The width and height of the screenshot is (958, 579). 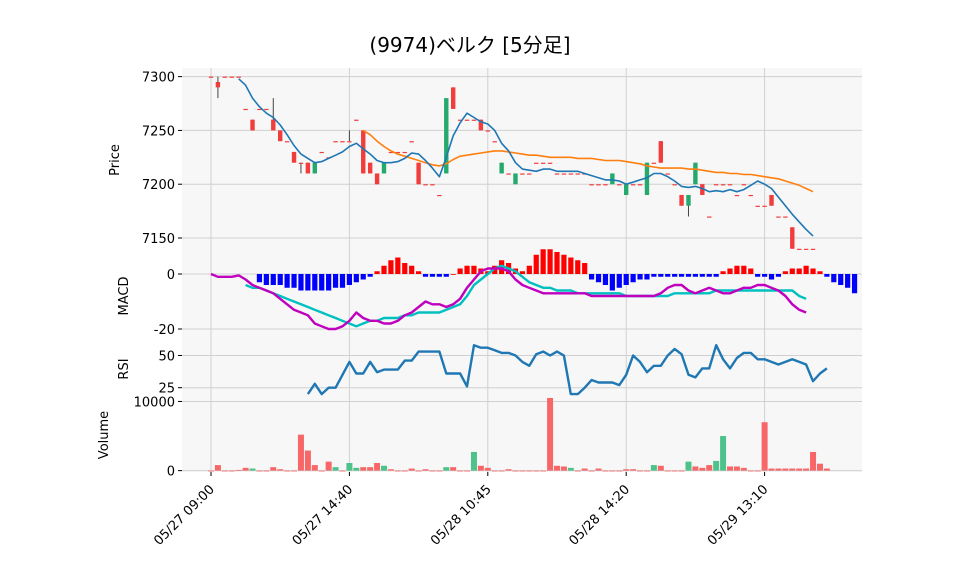 What do you see at coordinates (526, 296) in the screenshot?
I see `macd-signal-line` at bounding box center [526, 296].